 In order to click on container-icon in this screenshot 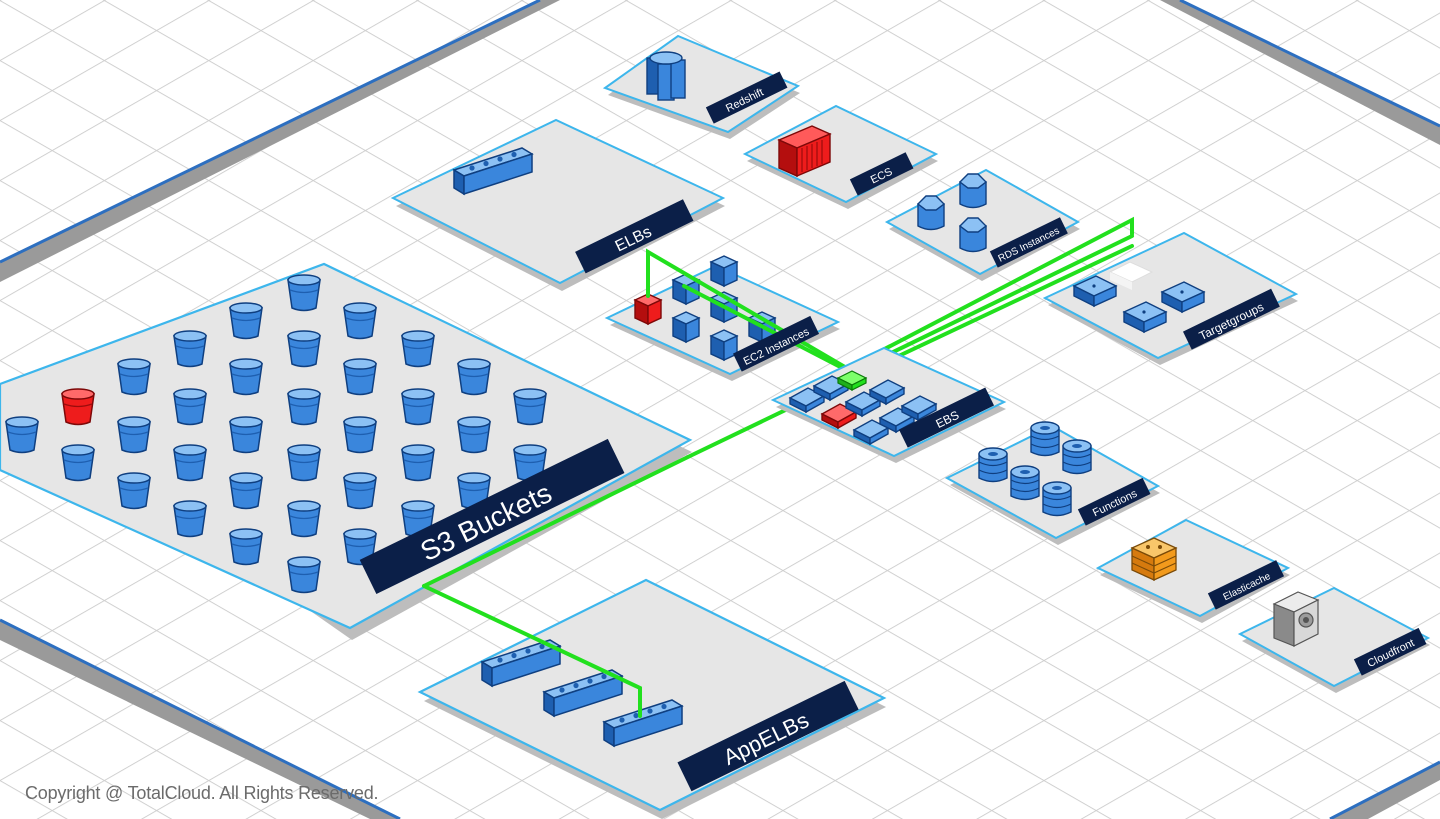, I will do `click(804, 151)`.